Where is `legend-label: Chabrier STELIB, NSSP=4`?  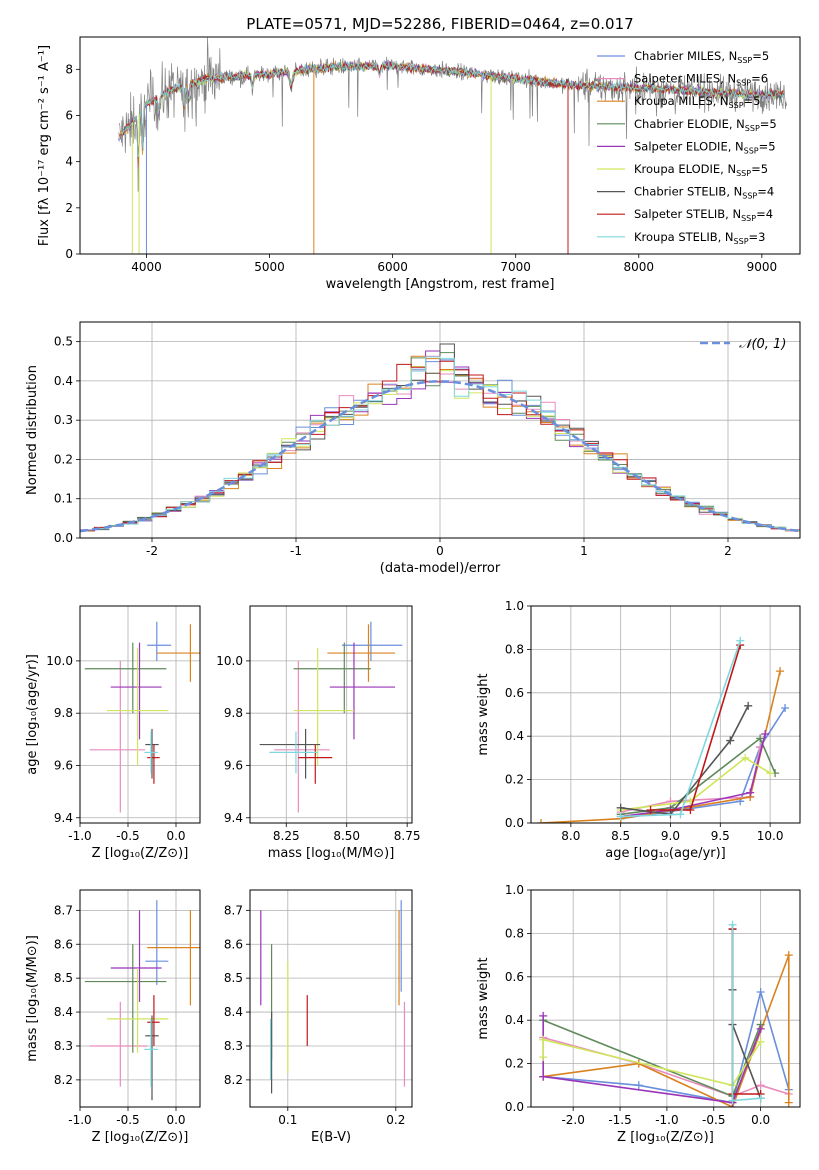
legend-label: Chabrier STELIB, NSSP=4 is located at coordinates (704, 193).